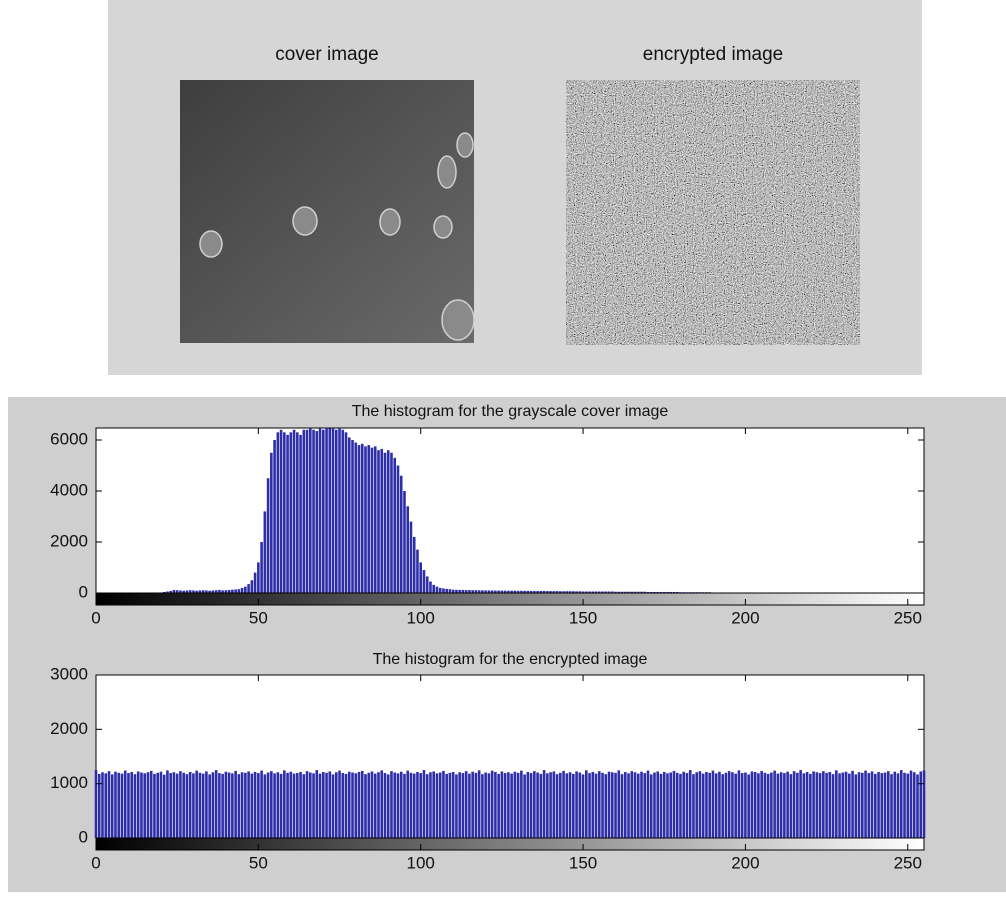 This screenshot has width=1006, height=905. What do you see at coordinates (908, 617) in the screenshot?
I see `x-tick-label: 250` at bounding box center [908, 617].